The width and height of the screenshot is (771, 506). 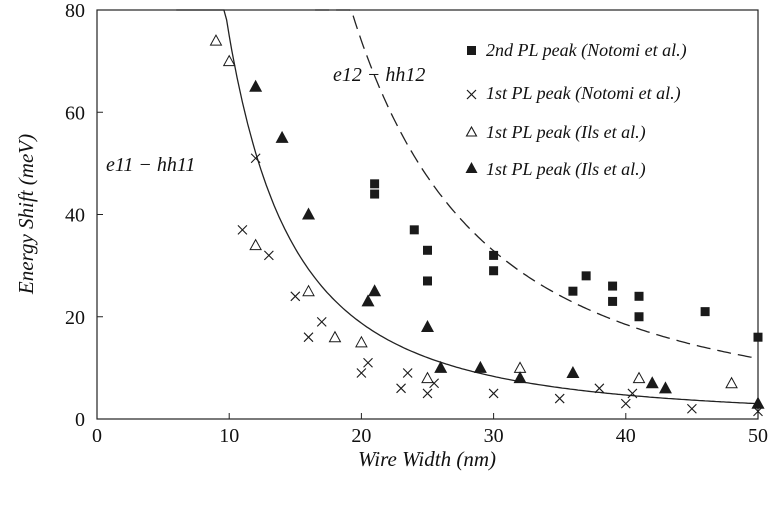 What do you see at coordinates (80, 420) in the screenshot?
I see `y-tick-label: 0` at bounding box center [80, 420].